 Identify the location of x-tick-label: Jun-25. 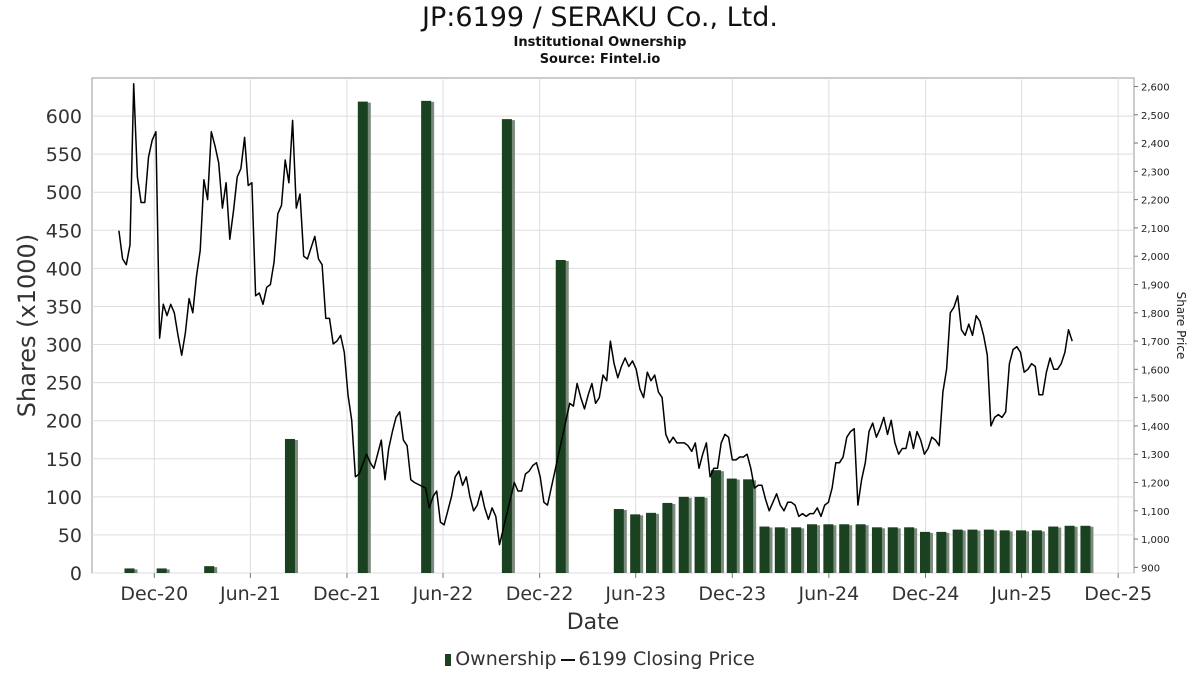
(1021, 594).